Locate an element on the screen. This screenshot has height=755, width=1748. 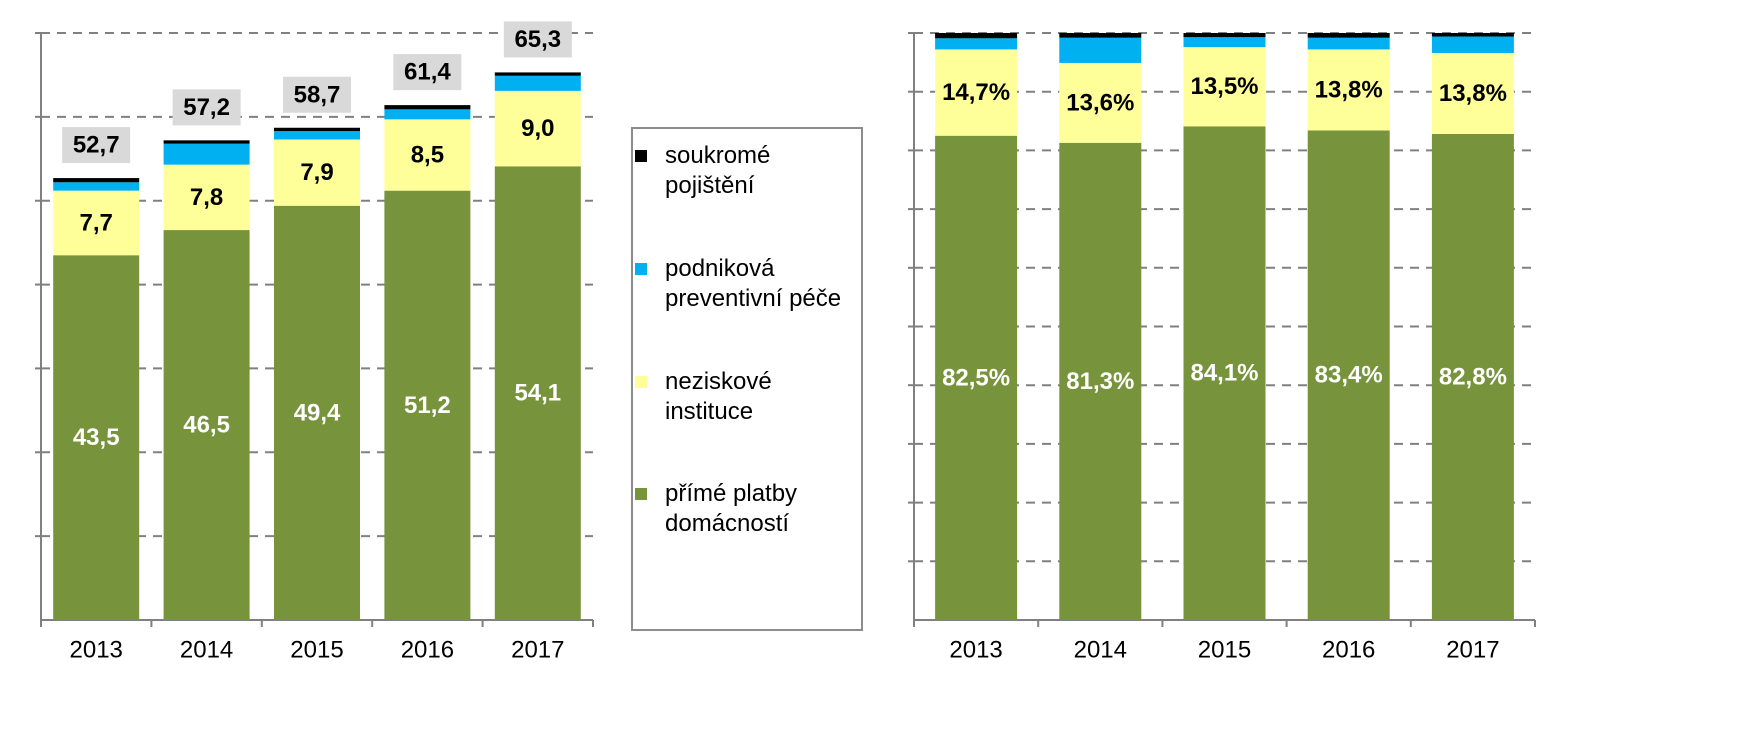
data-label: 49,4 is located at coordinates (317, 412).